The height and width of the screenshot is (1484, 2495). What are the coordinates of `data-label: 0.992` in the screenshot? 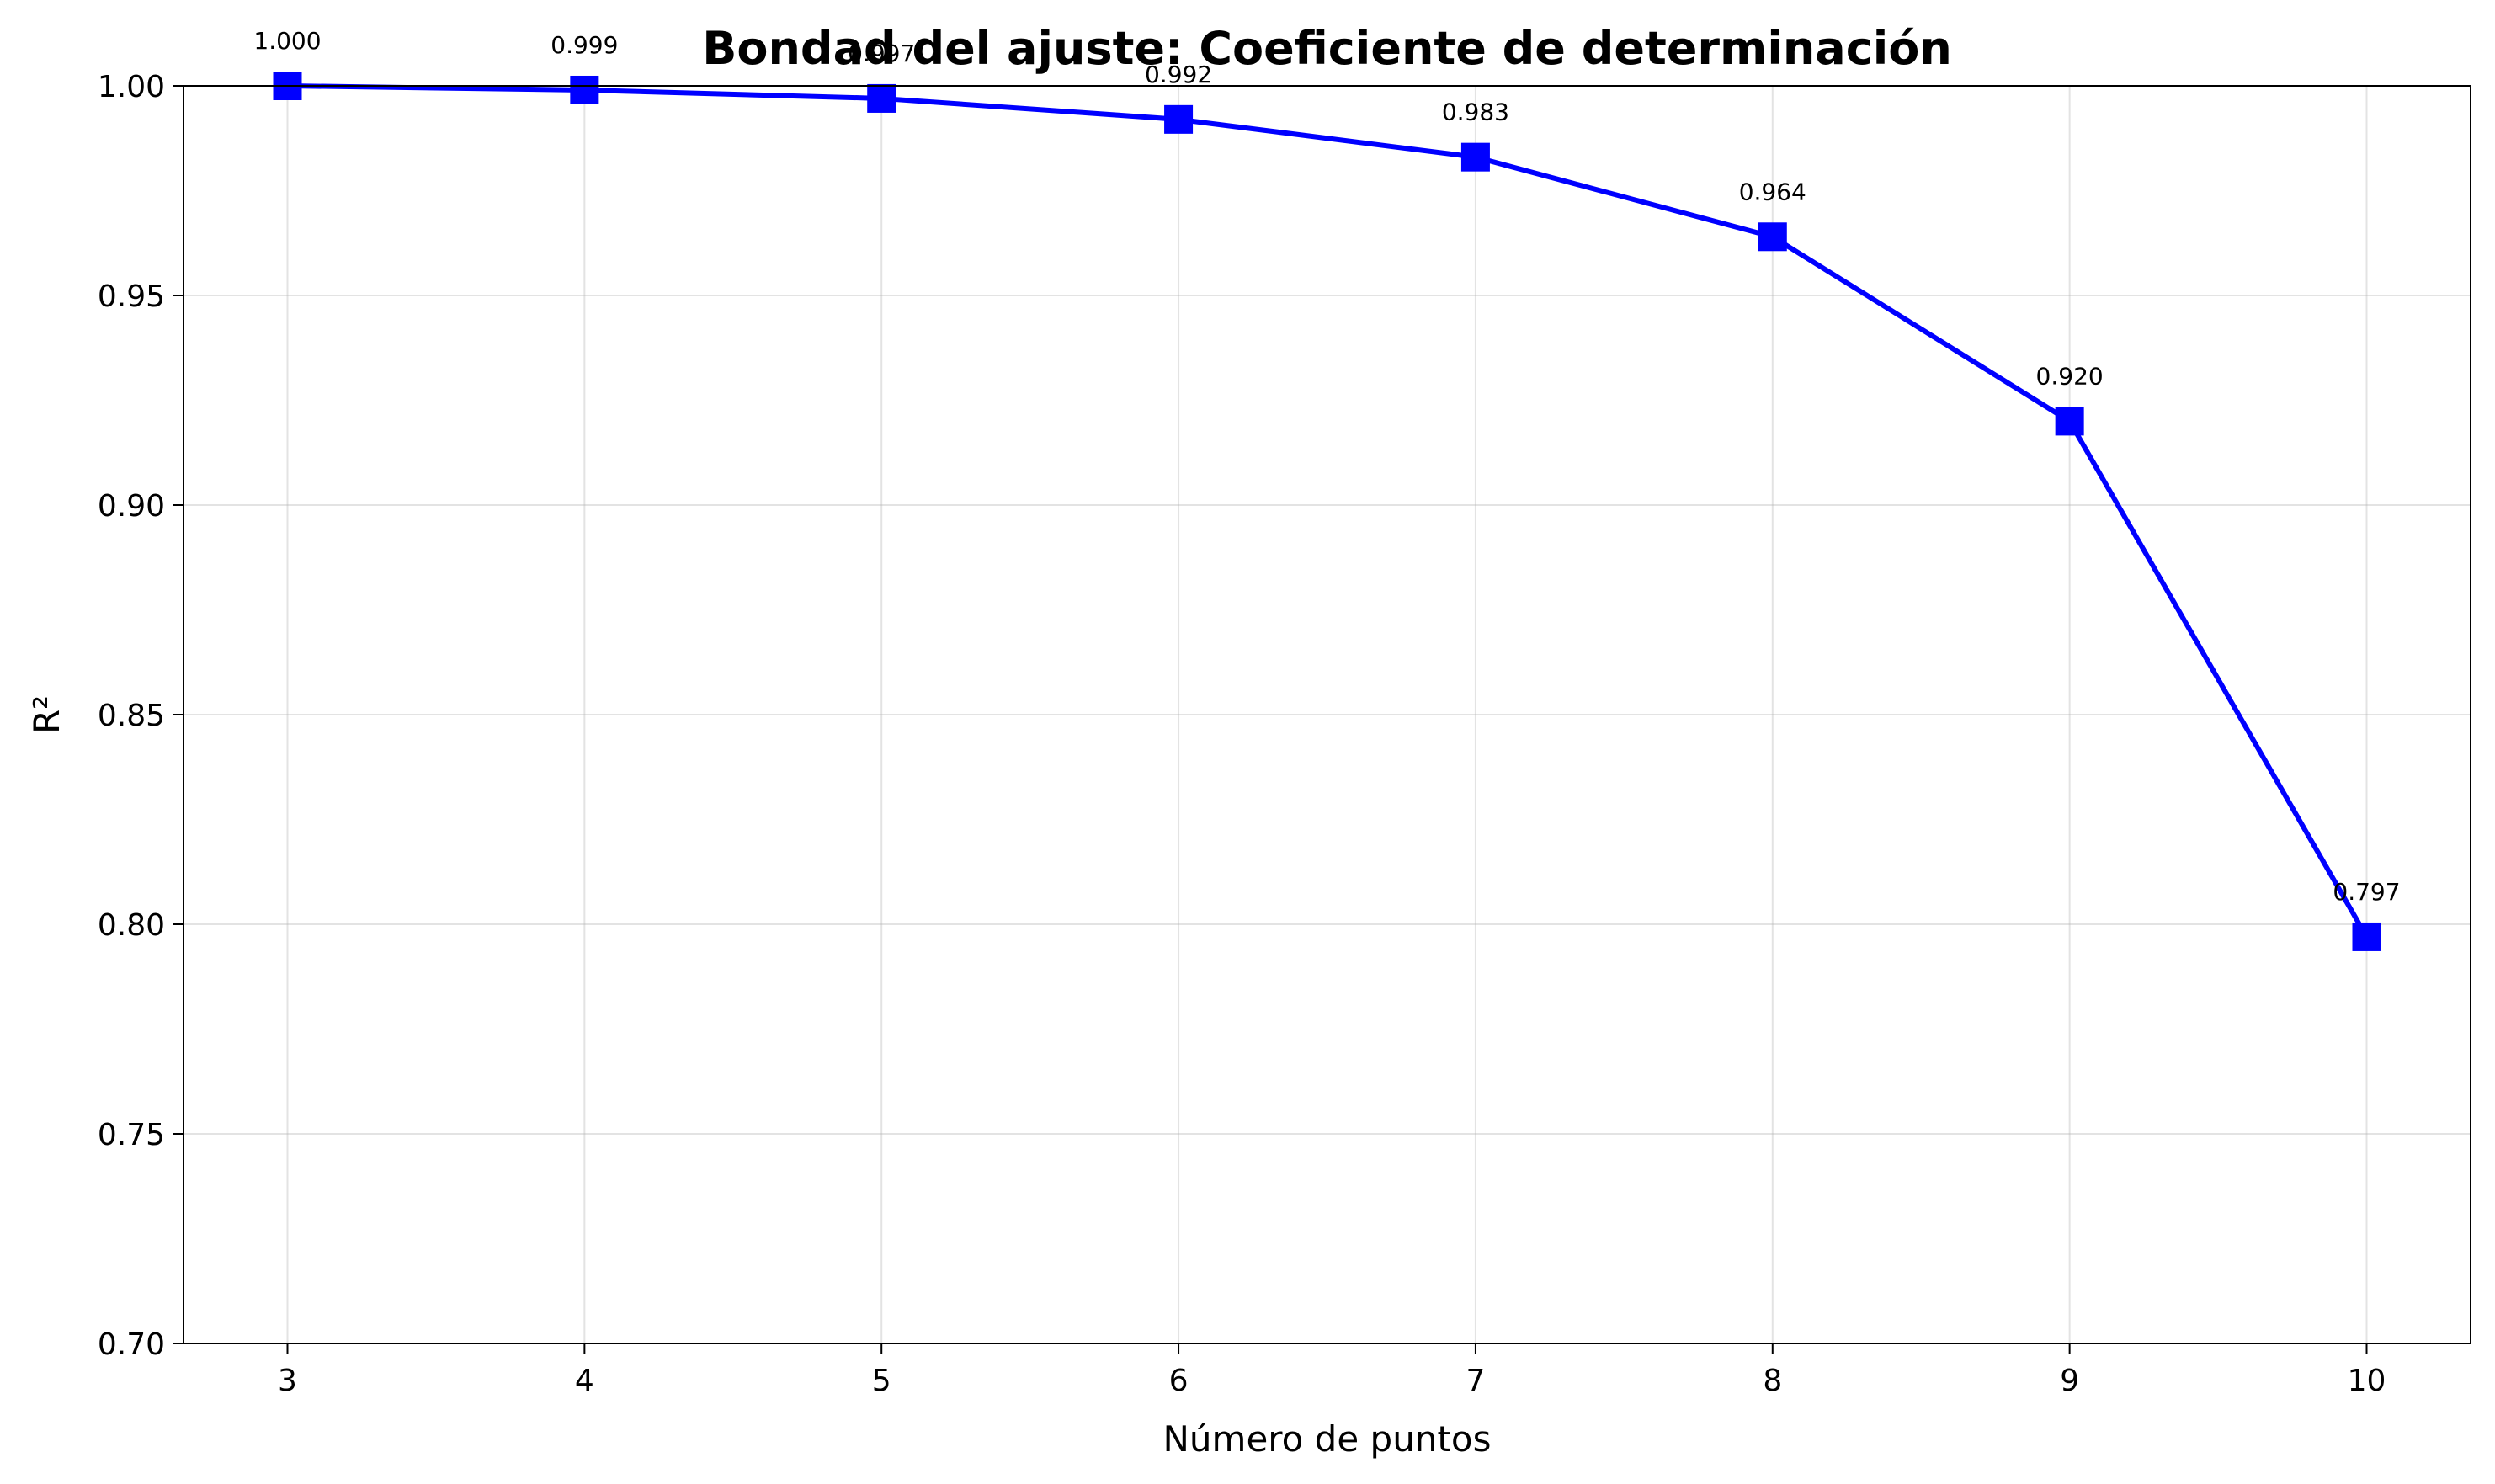 It's located at (1178, 74).